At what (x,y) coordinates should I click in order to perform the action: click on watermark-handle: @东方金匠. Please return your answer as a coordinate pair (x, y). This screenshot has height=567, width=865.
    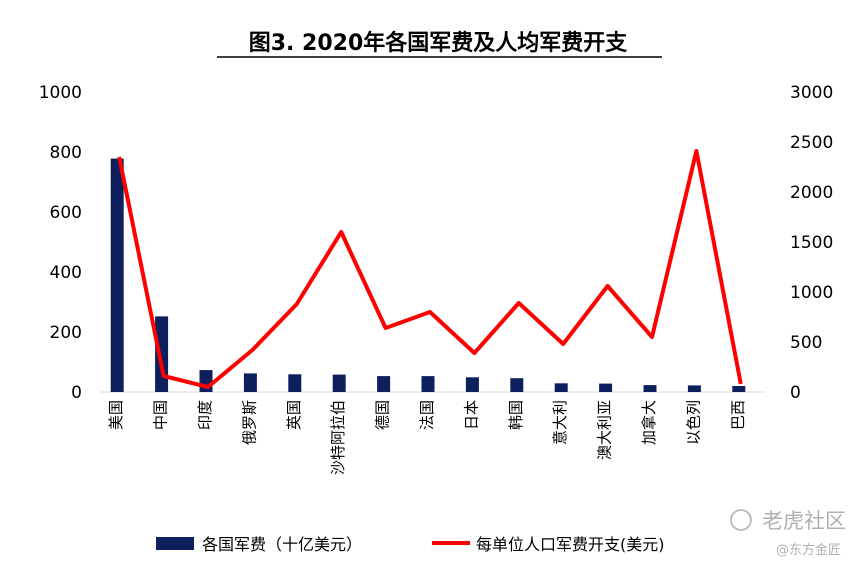
    Looking at the image, I should click on (808, 550).